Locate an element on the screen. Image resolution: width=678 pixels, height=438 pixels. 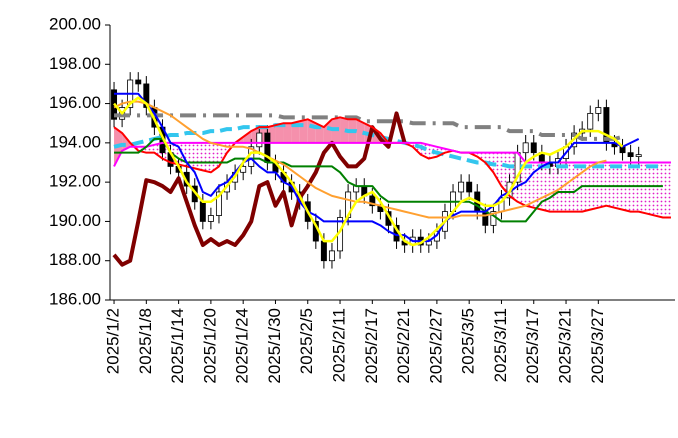
y-tick-label: 190.00 is located at coordinates (75, 220).